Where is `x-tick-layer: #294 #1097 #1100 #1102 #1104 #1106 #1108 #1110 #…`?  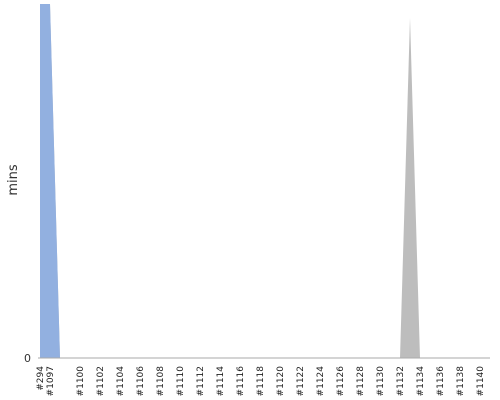
x-tick-layer: #294 #1097 #1100 #1102 #1104 #1106 #1108 #1110 #… is located at coordinates (261, 381).